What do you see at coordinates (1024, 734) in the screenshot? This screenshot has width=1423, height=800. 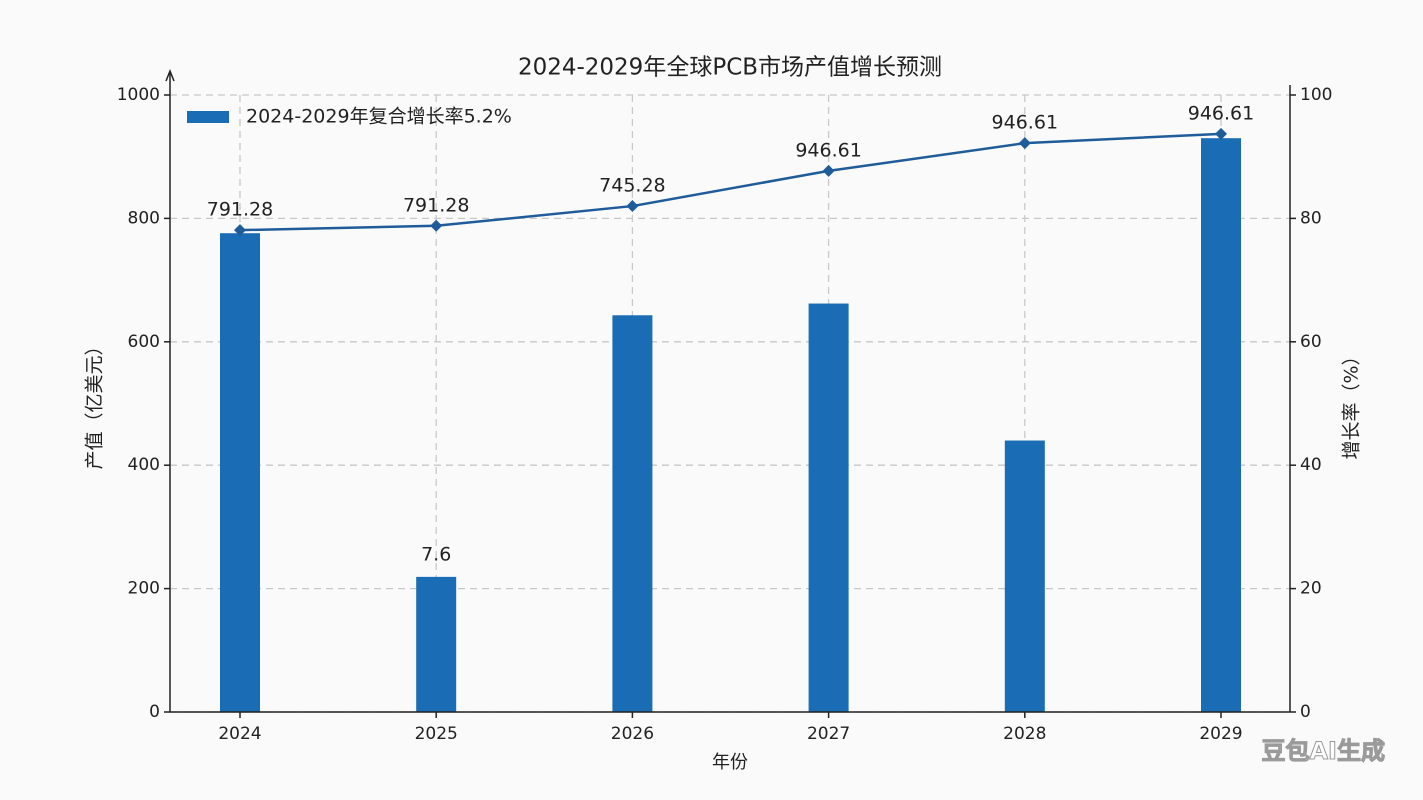 I see `x-tick-label: 2028` at bounding box center [1024, 734].